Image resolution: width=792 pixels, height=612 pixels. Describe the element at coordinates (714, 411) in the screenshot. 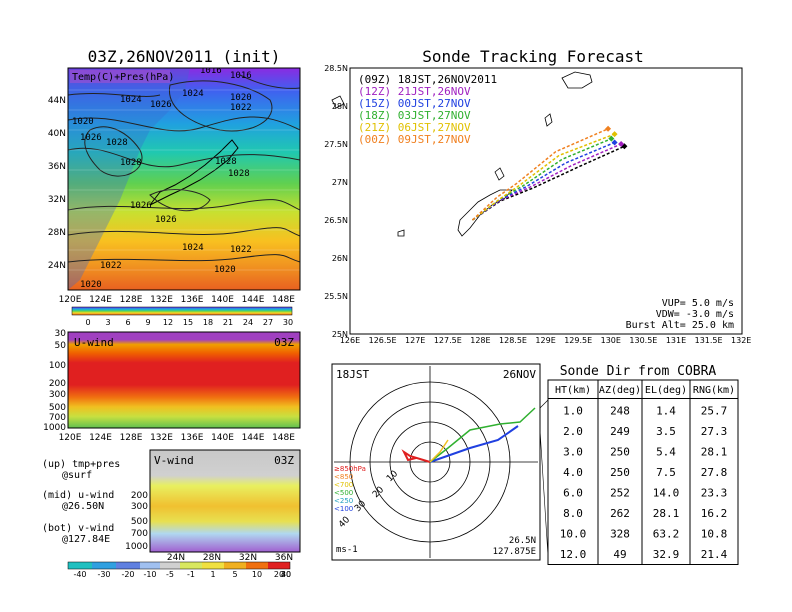

I see `table-cell: 25.7` at that location.